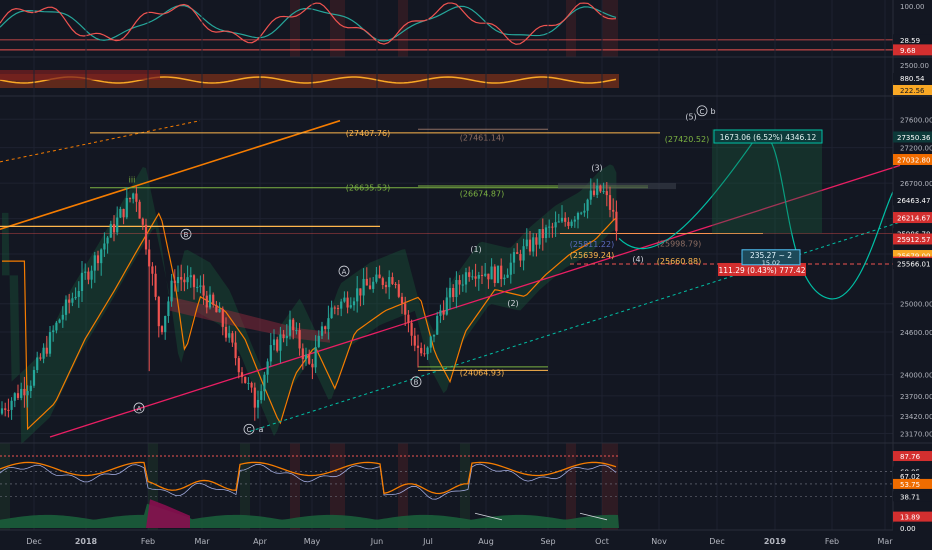  What do you see at coordinates (832, 541) in the screenshot?
I see `time-label-14: Feb` at bounding box center [832, 541].